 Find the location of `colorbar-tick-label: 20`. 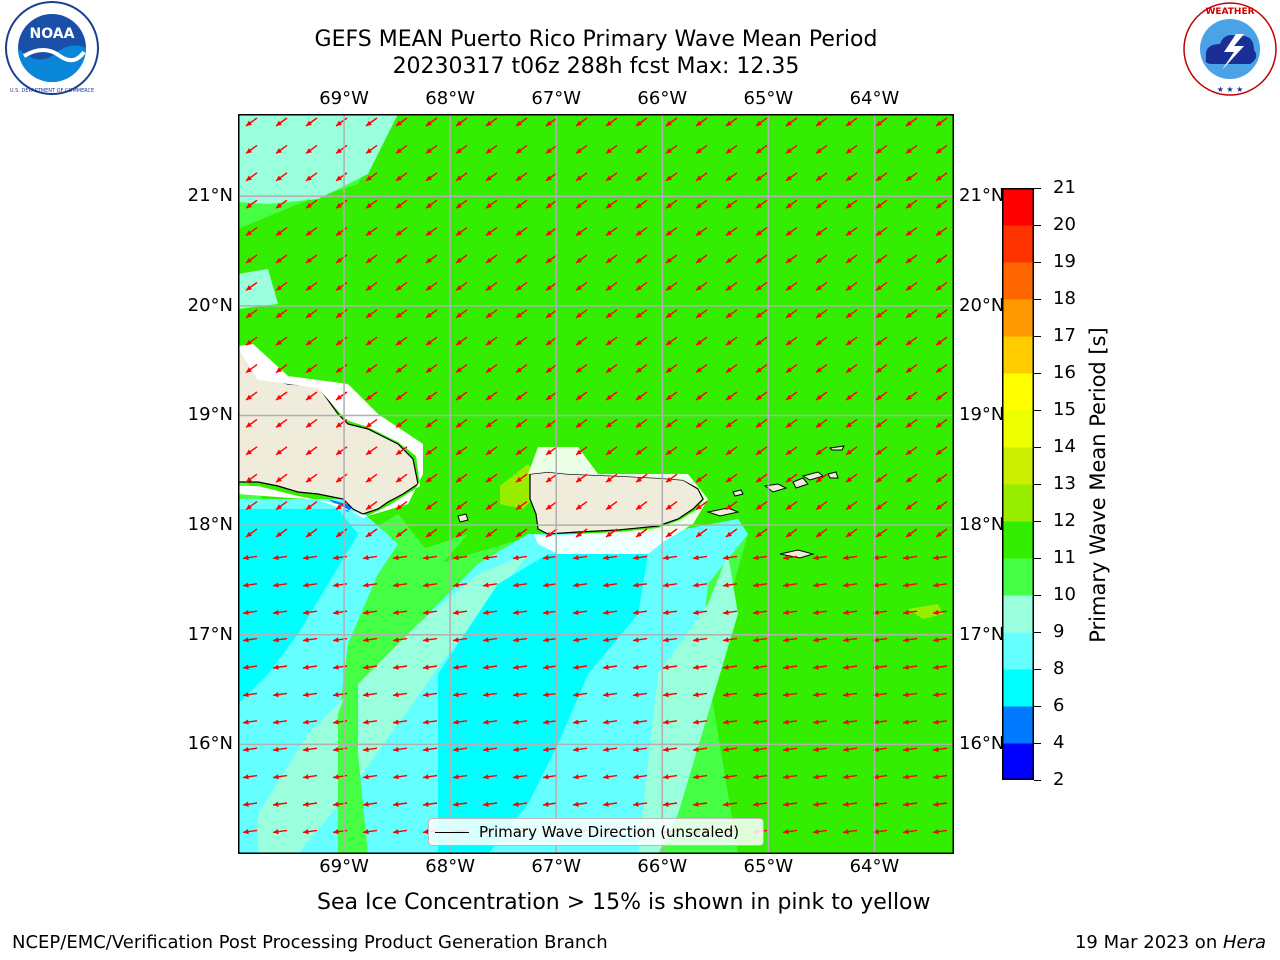

colorbar-tick-label: 20 is located at coordinates (1064, 224).